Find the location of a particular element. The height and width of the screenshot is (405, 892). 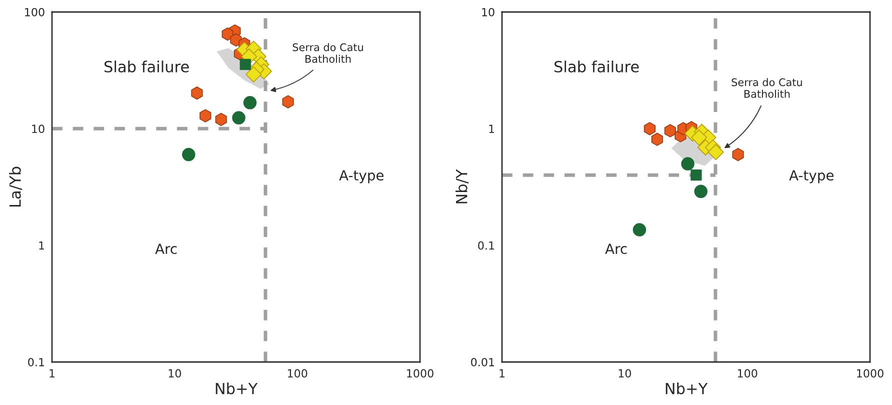

y-axis-title: La/Yb is located at coordinates (15, 186).